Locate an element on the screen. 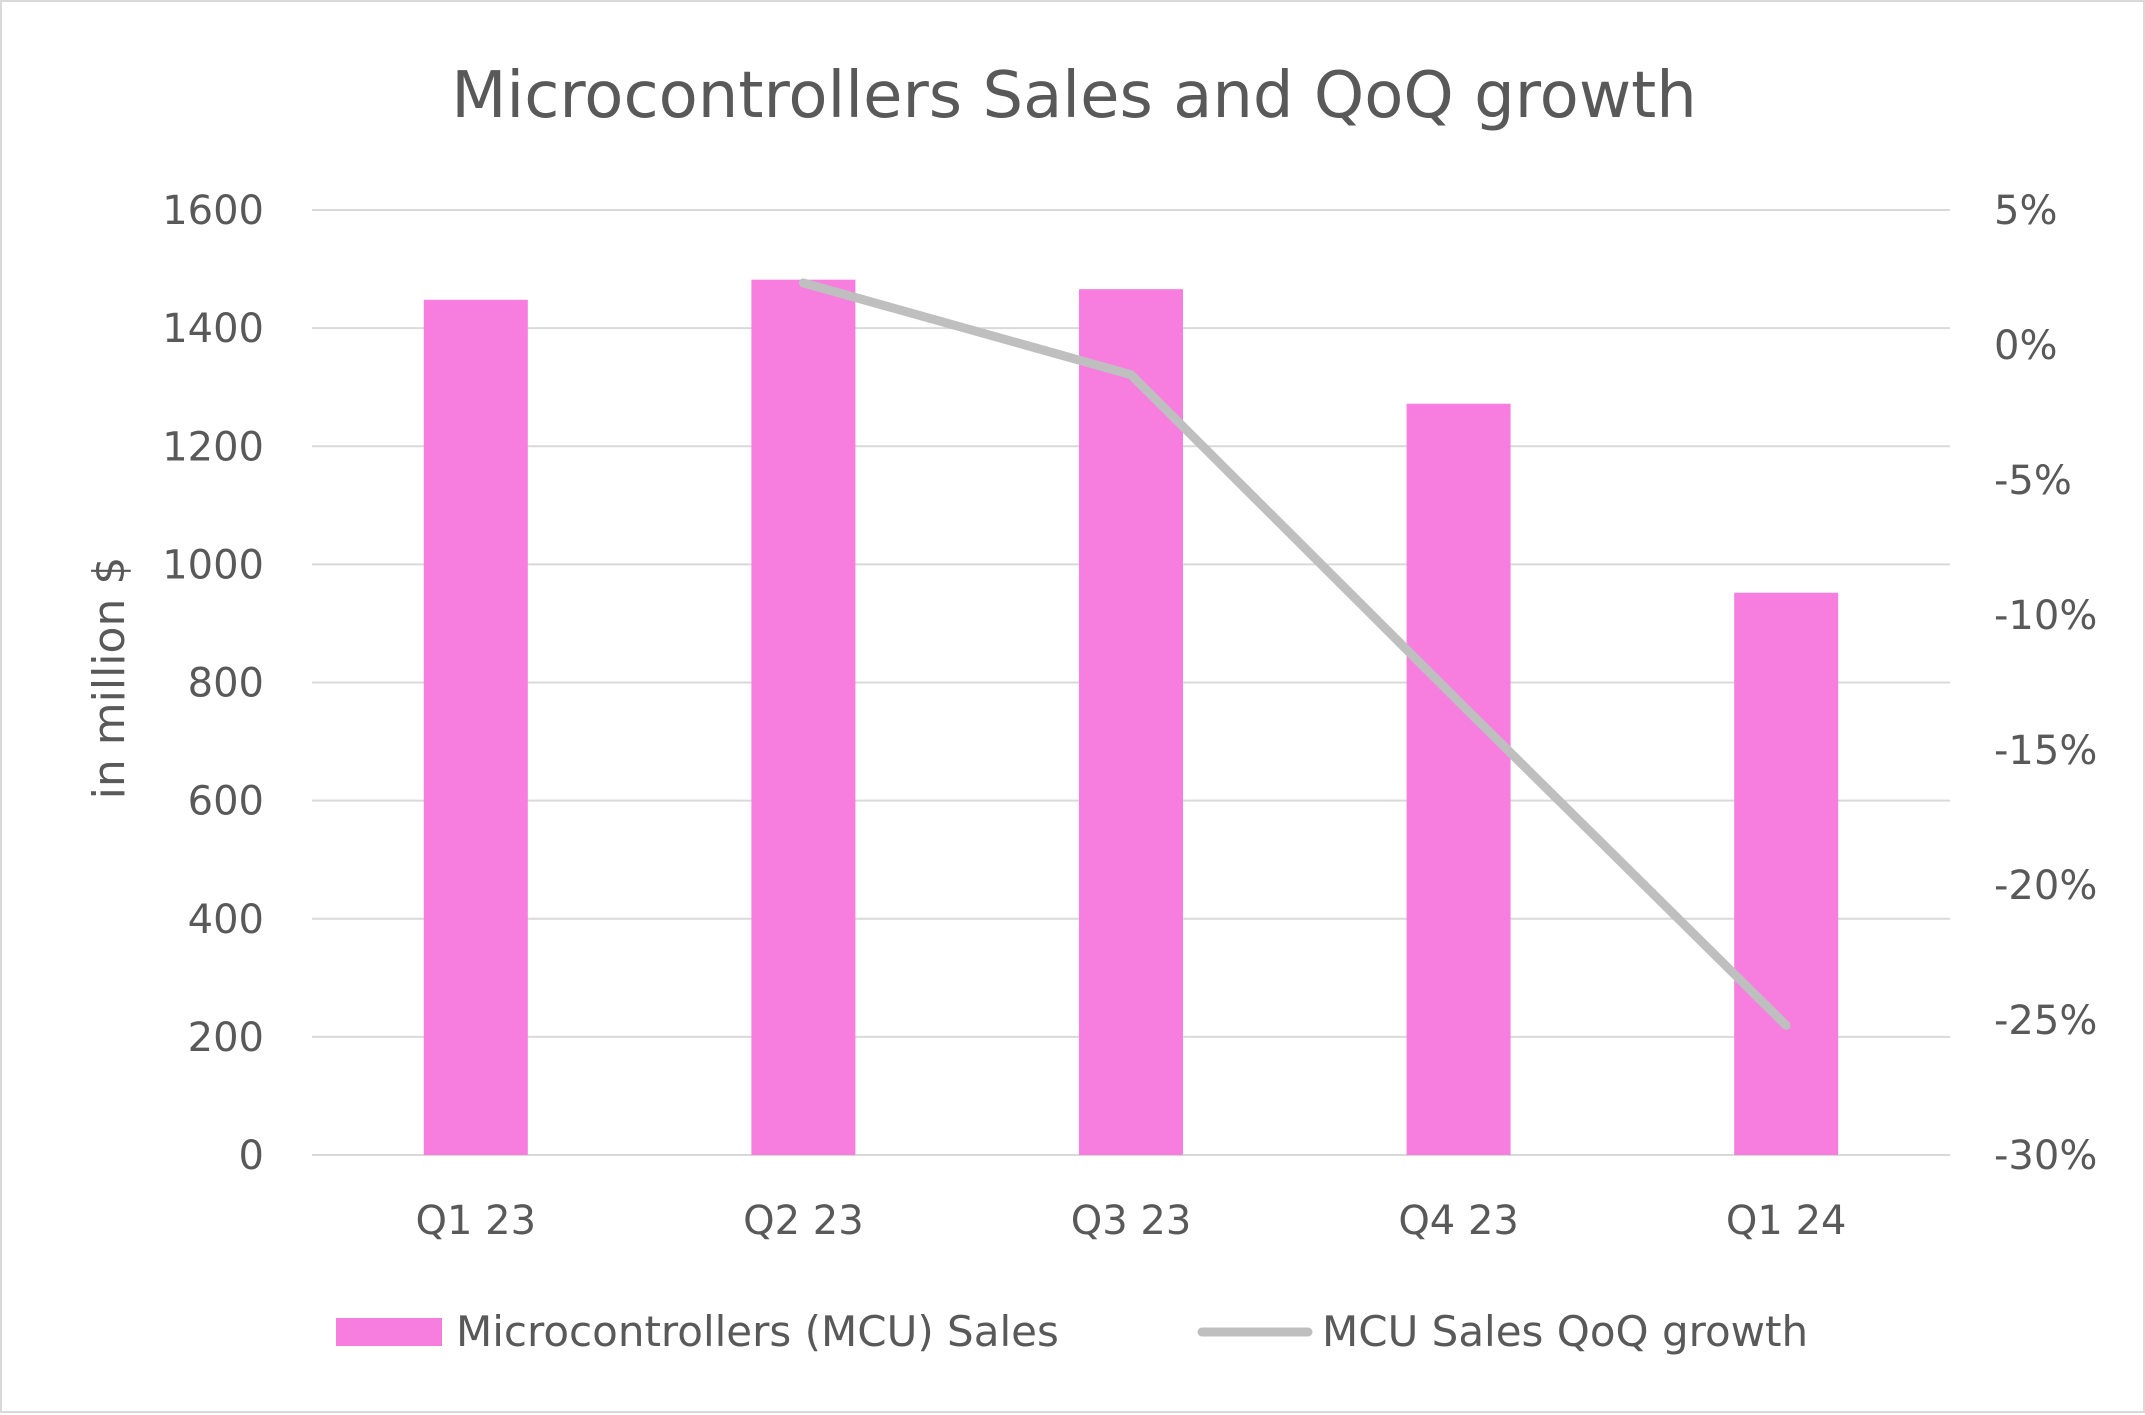 This screenshot has height=1415, width=2145. legend-swatch-sales is located at coordinates (389, 1332).